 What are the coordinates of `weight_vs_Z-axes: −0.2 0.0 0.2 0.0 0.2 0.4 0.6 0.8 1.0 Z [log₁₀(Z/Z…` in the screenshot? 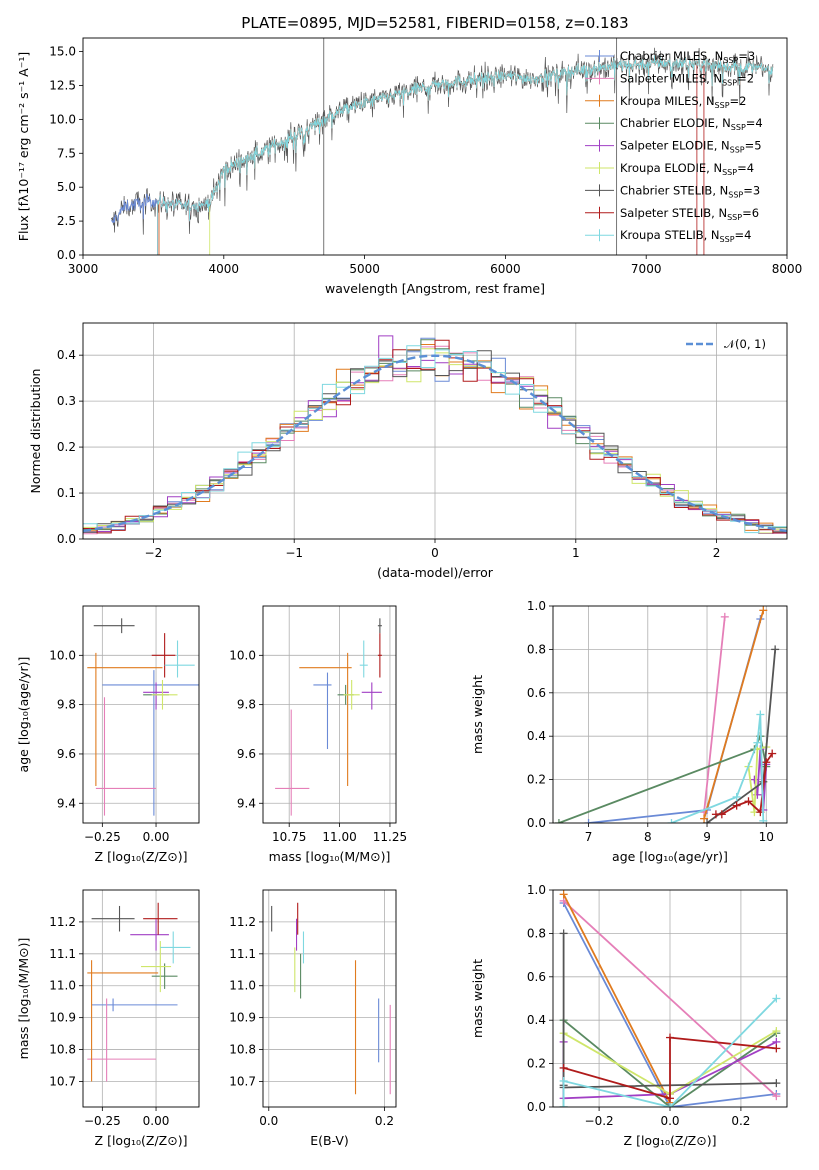 It's located at (629, 1015).